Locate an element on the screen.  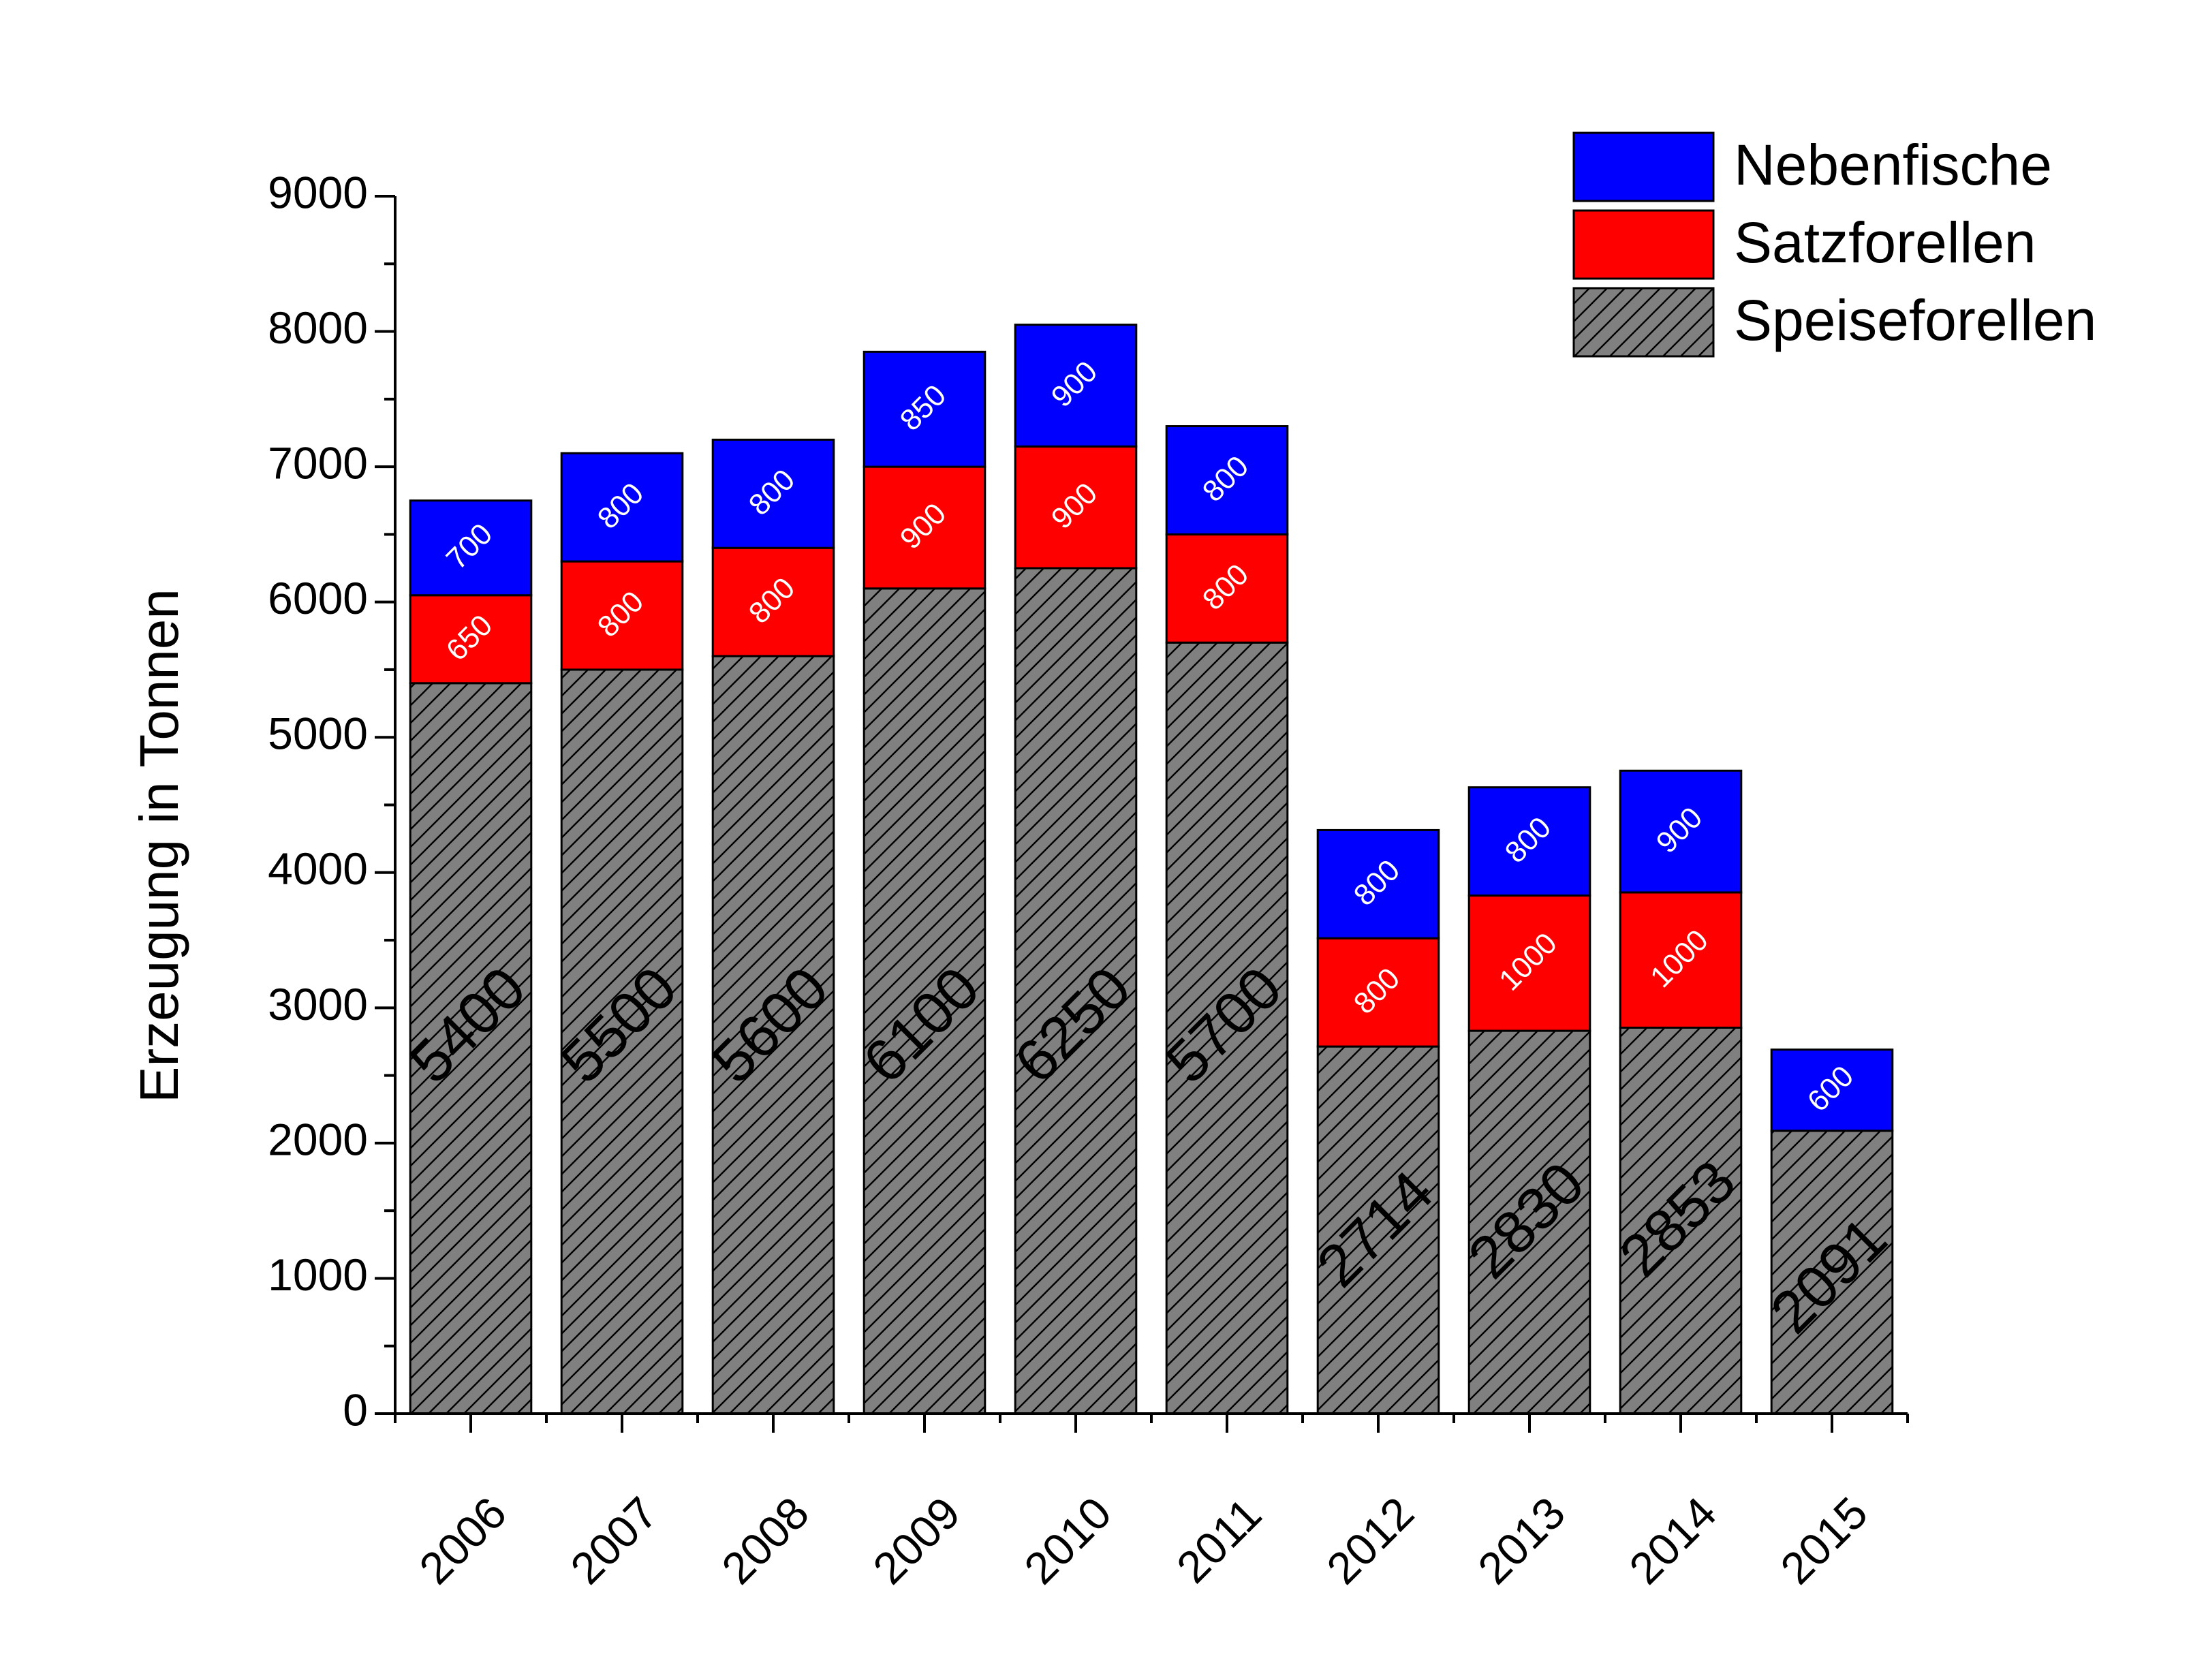
bar-segment-satzforellen-2014 is located at coordinates (1681, 960).